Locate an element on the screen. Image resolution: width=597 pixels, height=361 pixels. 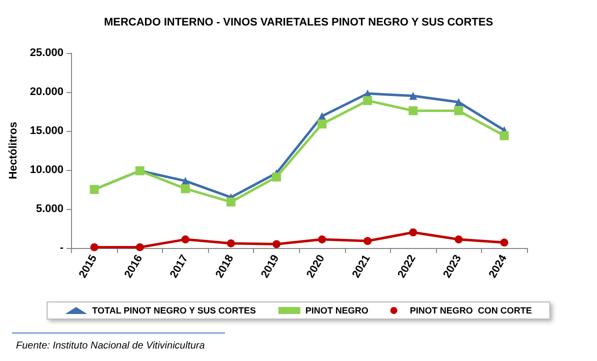
y-tick-label: 10.000 is located at coordinates (47, 170).